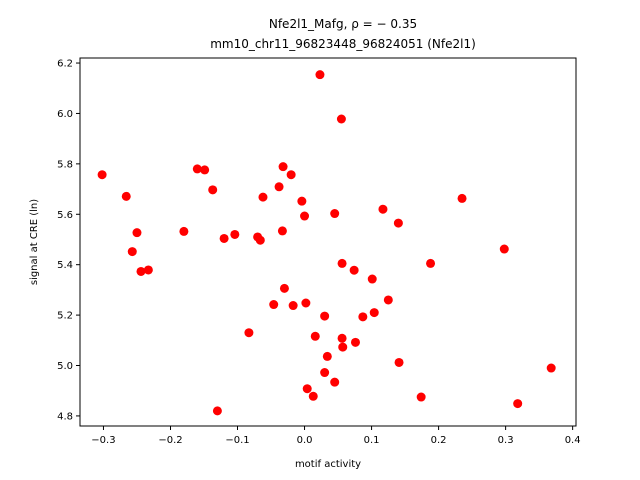 The width and height of the screenshot is (640, 480). Describe the element at coordinates (34, 242) in the screenshot. I see `y-axis-label: signal at CRE (ln)` at that location.